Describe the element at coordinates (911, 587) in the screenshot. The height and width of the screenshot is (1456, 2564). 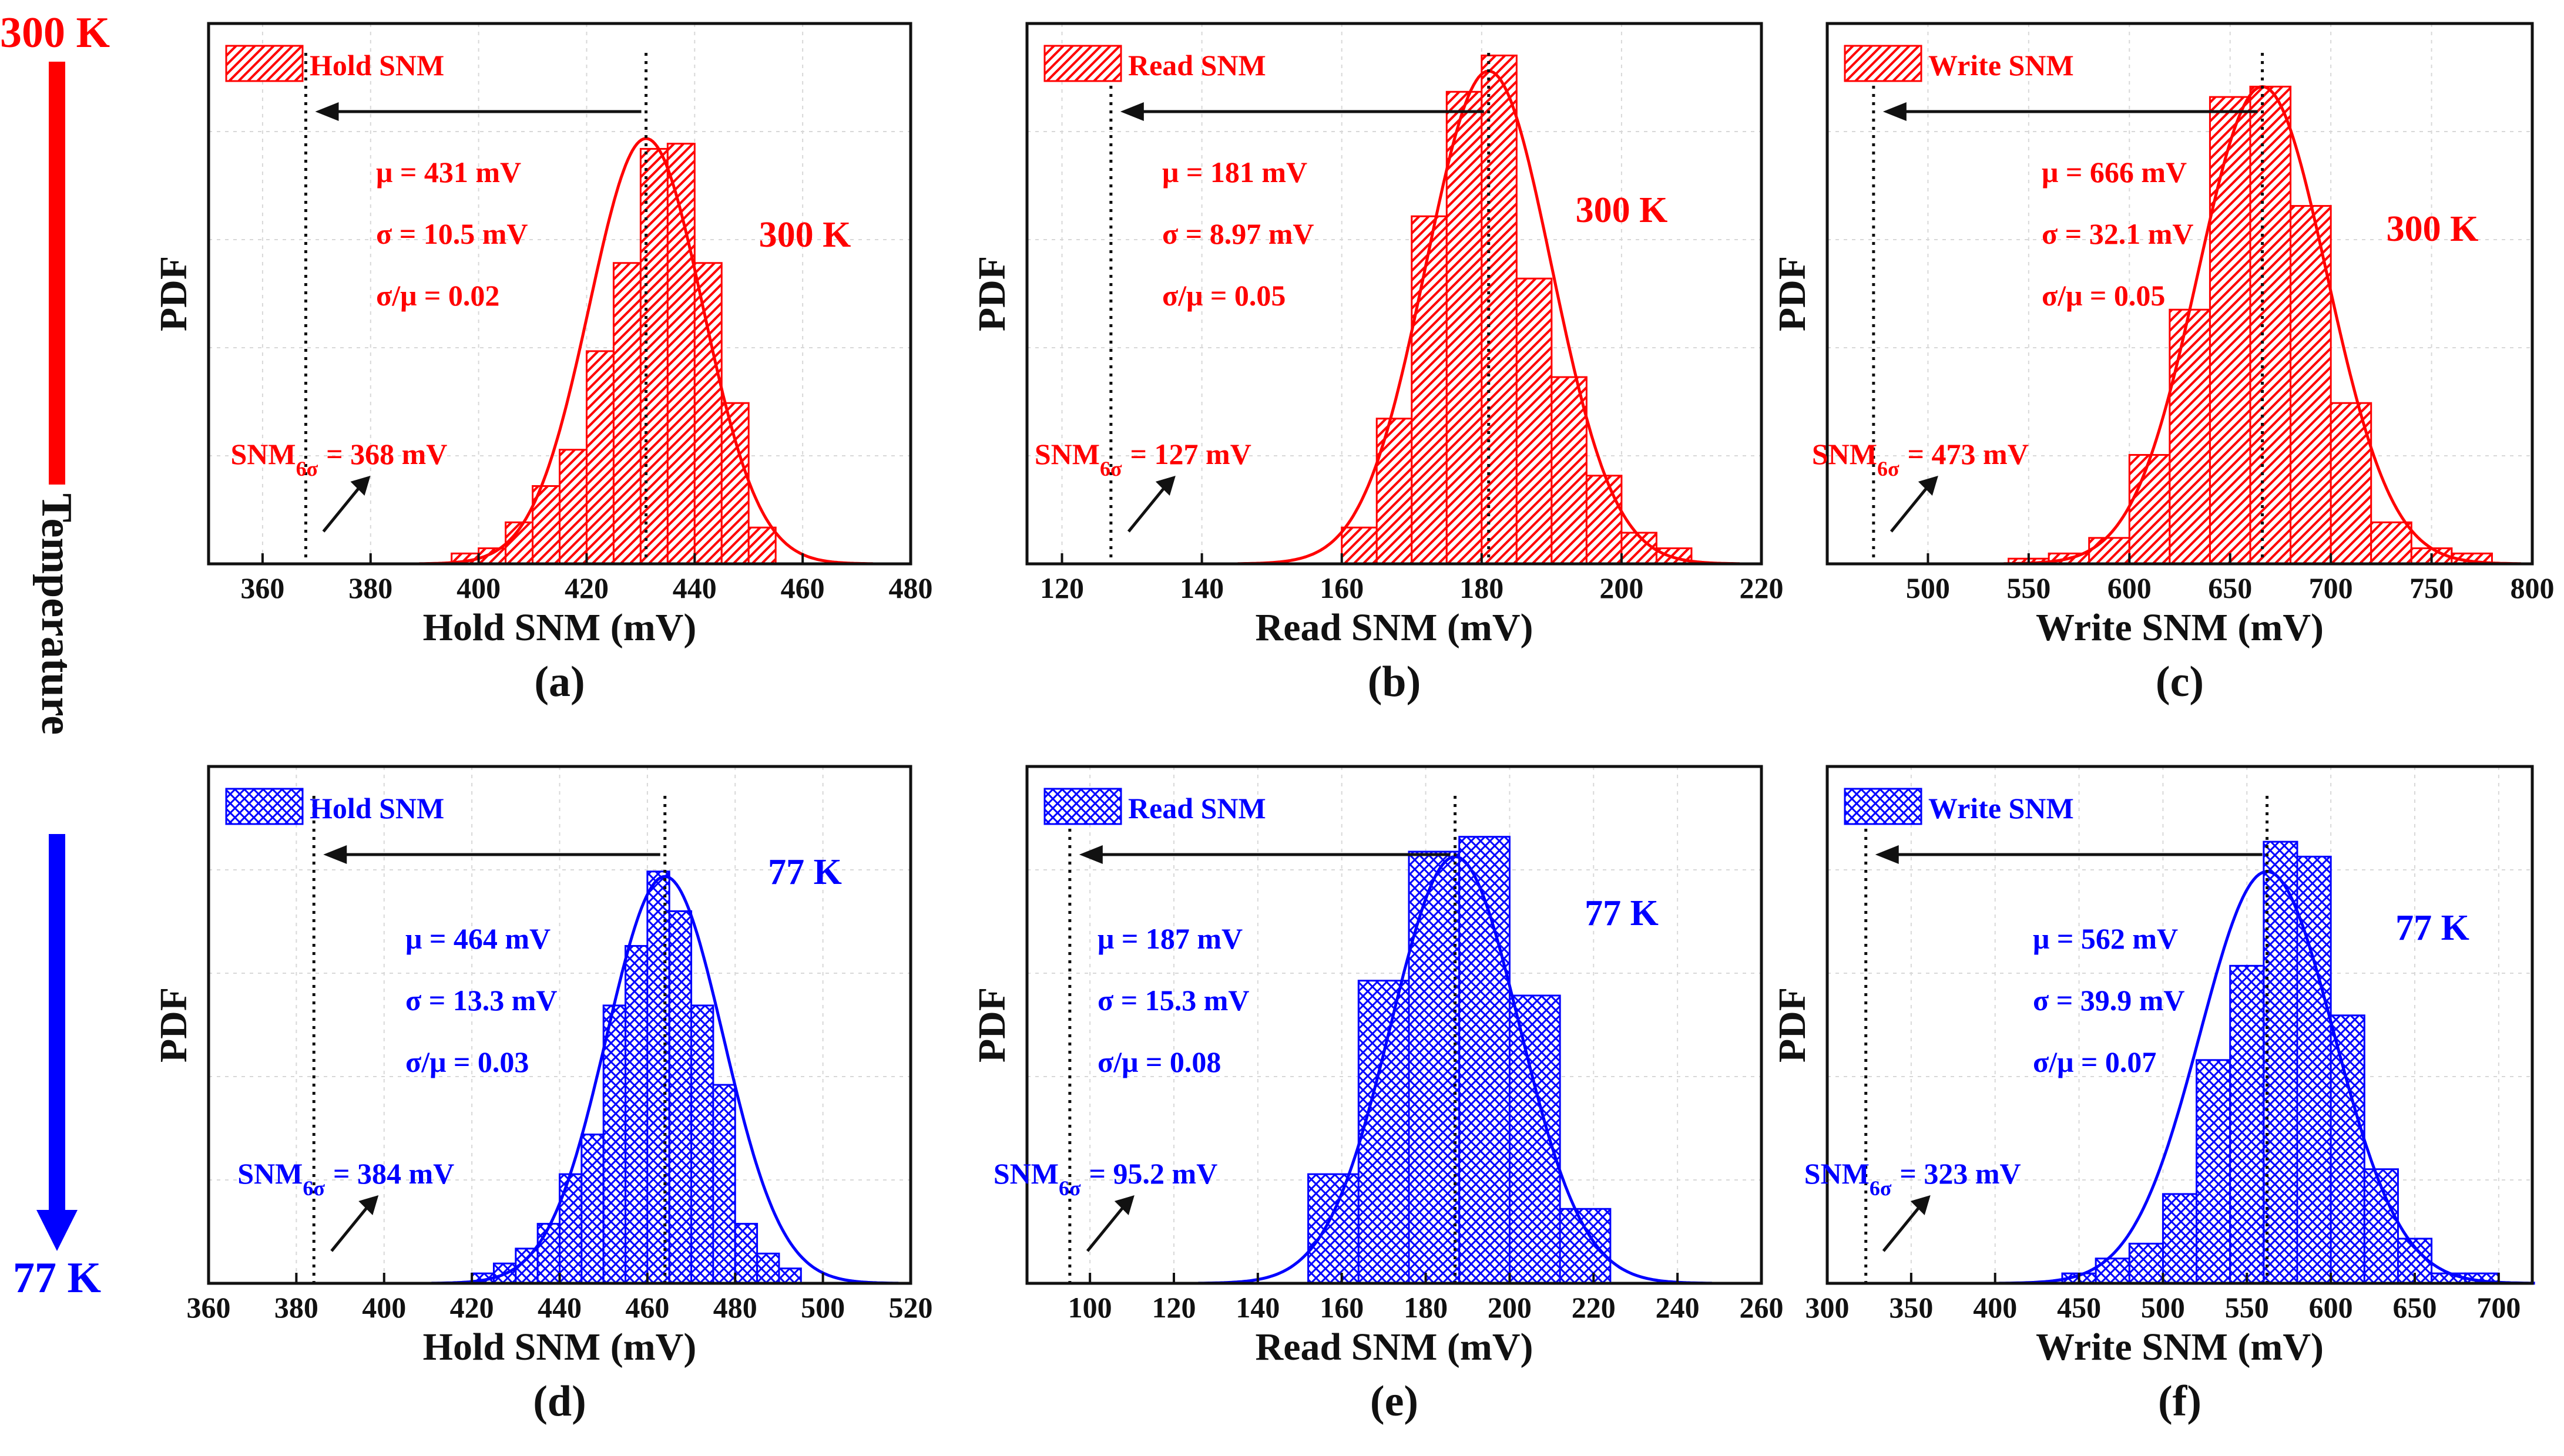
I see `x-tick-label: 480` at that location.